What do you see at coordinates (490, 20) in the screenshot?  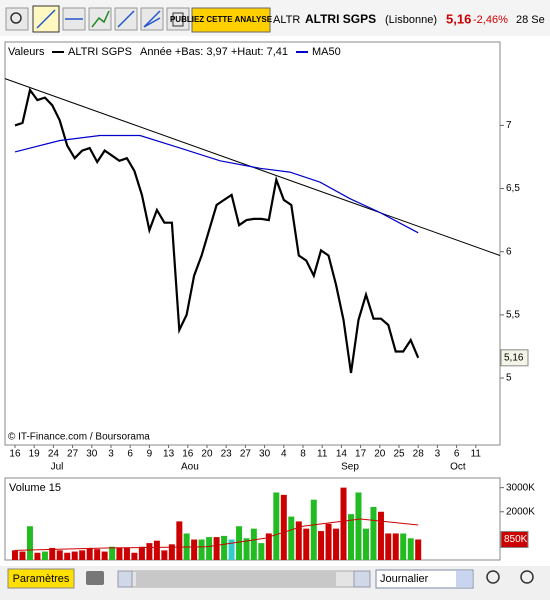 I see `stock-change: -2,46%` at bounding box center [490, 20].